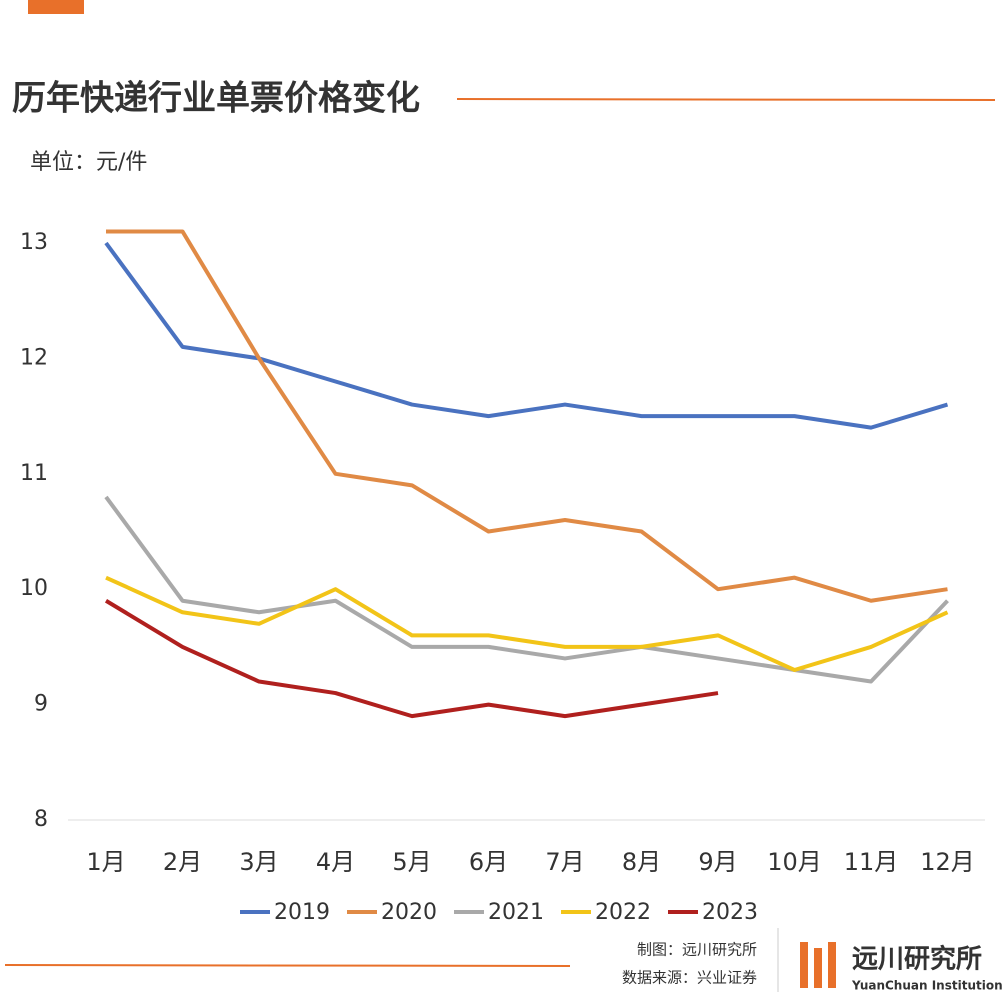  I want to click on x-tick-label: 6月, so click(488, 862).